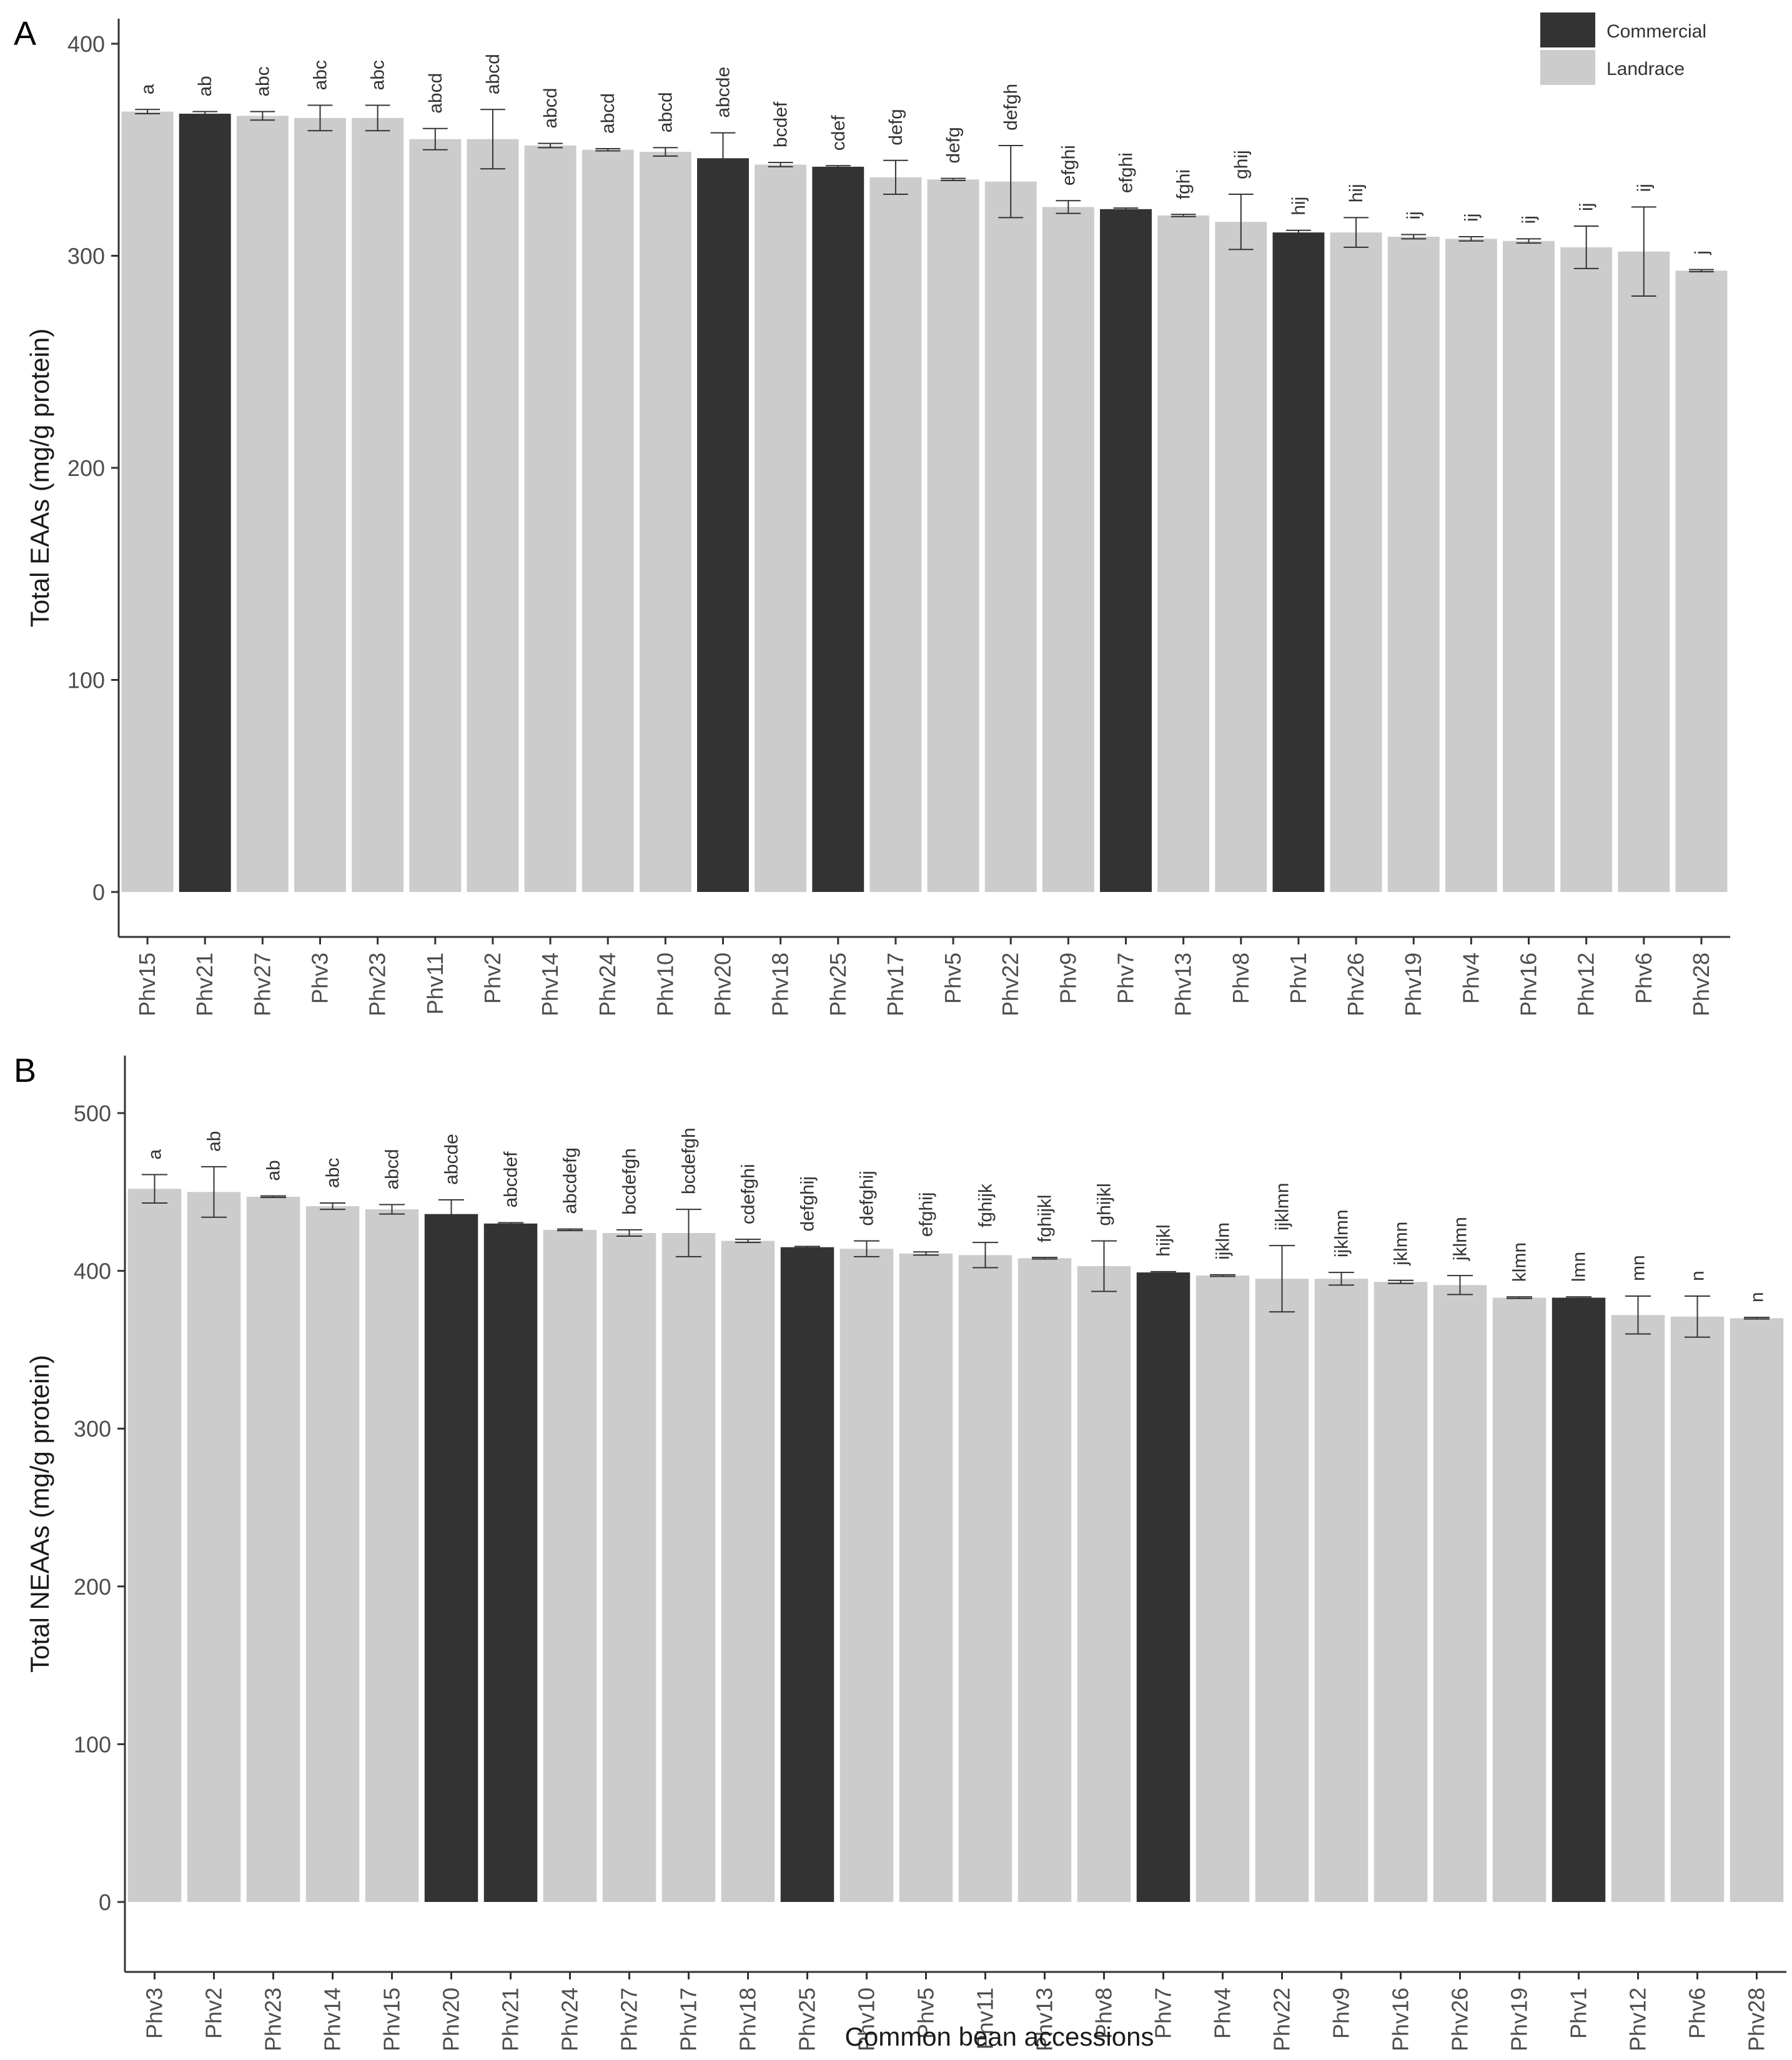 Image resolution: width=1792 pixels, height=2060 pixels. Describe the element at coordinates (262, 984) in the screenshot. I see `x-tick-label: Phv27` at that location.